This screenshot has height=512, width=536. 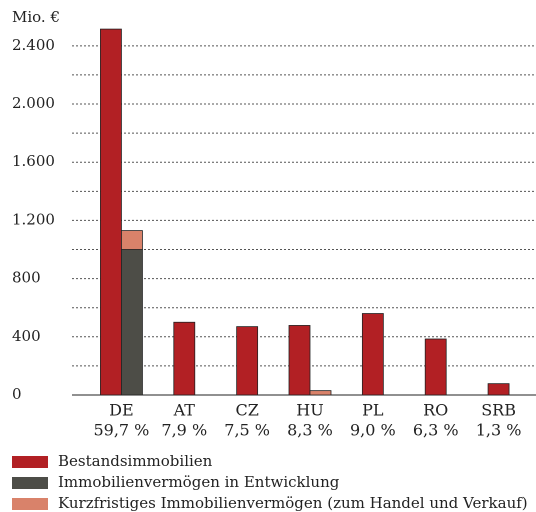 What do you see at coordinates (246, 410) in the screenshot?
I see `x-tick-label: CZ` at bounding box center [246, 410].